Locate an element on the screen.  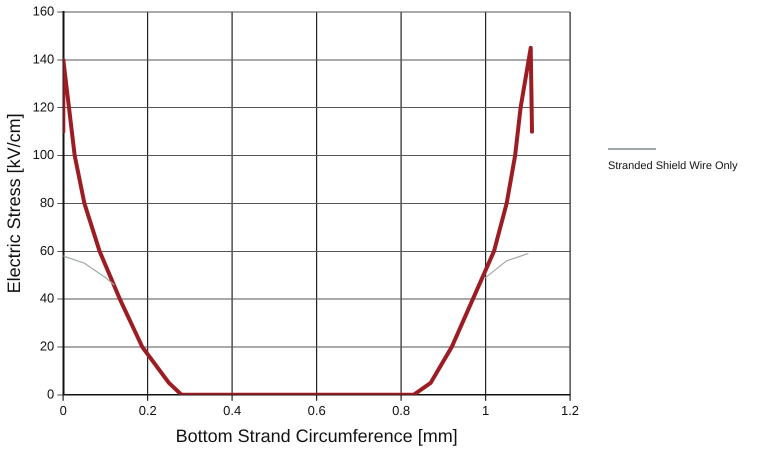
x-tick-label: 0.6 is located at coordinates (317, 410).